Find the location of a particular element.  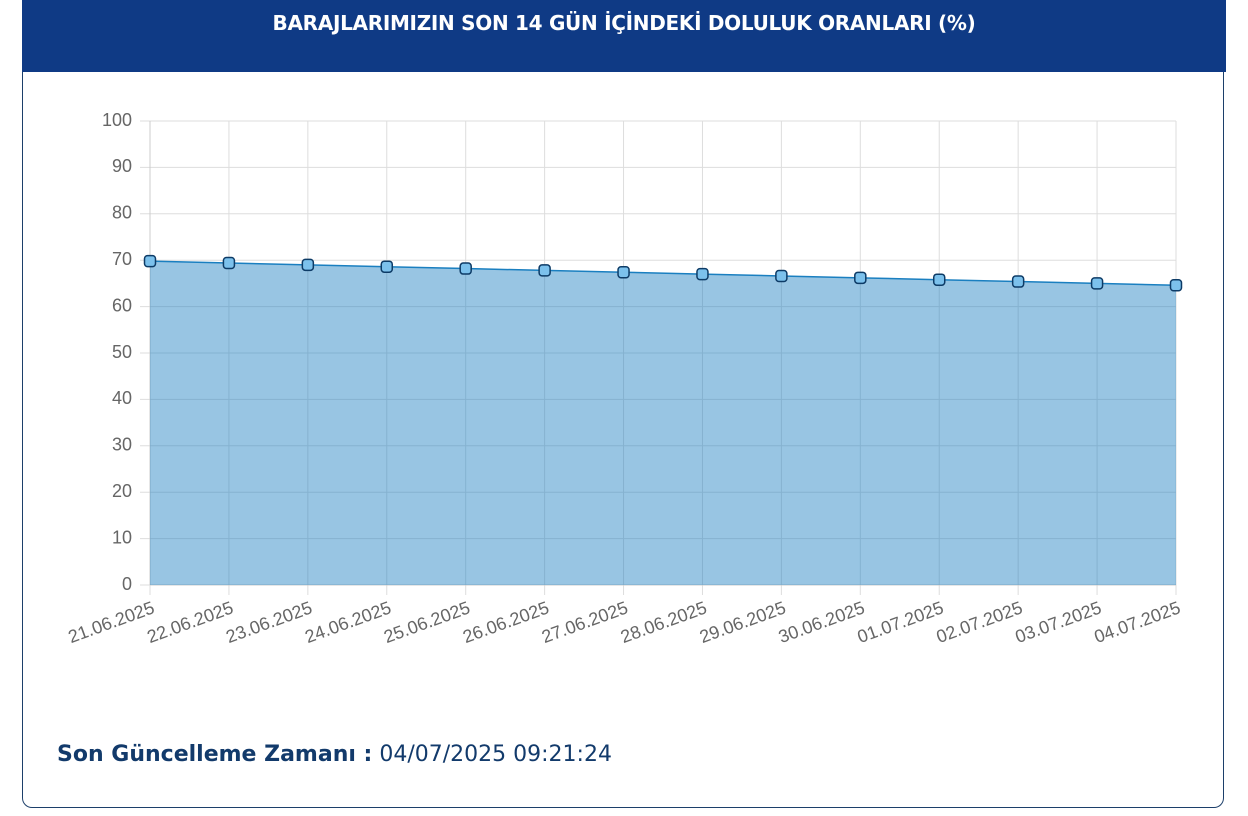

x-tick-label: 25.06.2025 is located at coordinates (427, 622).